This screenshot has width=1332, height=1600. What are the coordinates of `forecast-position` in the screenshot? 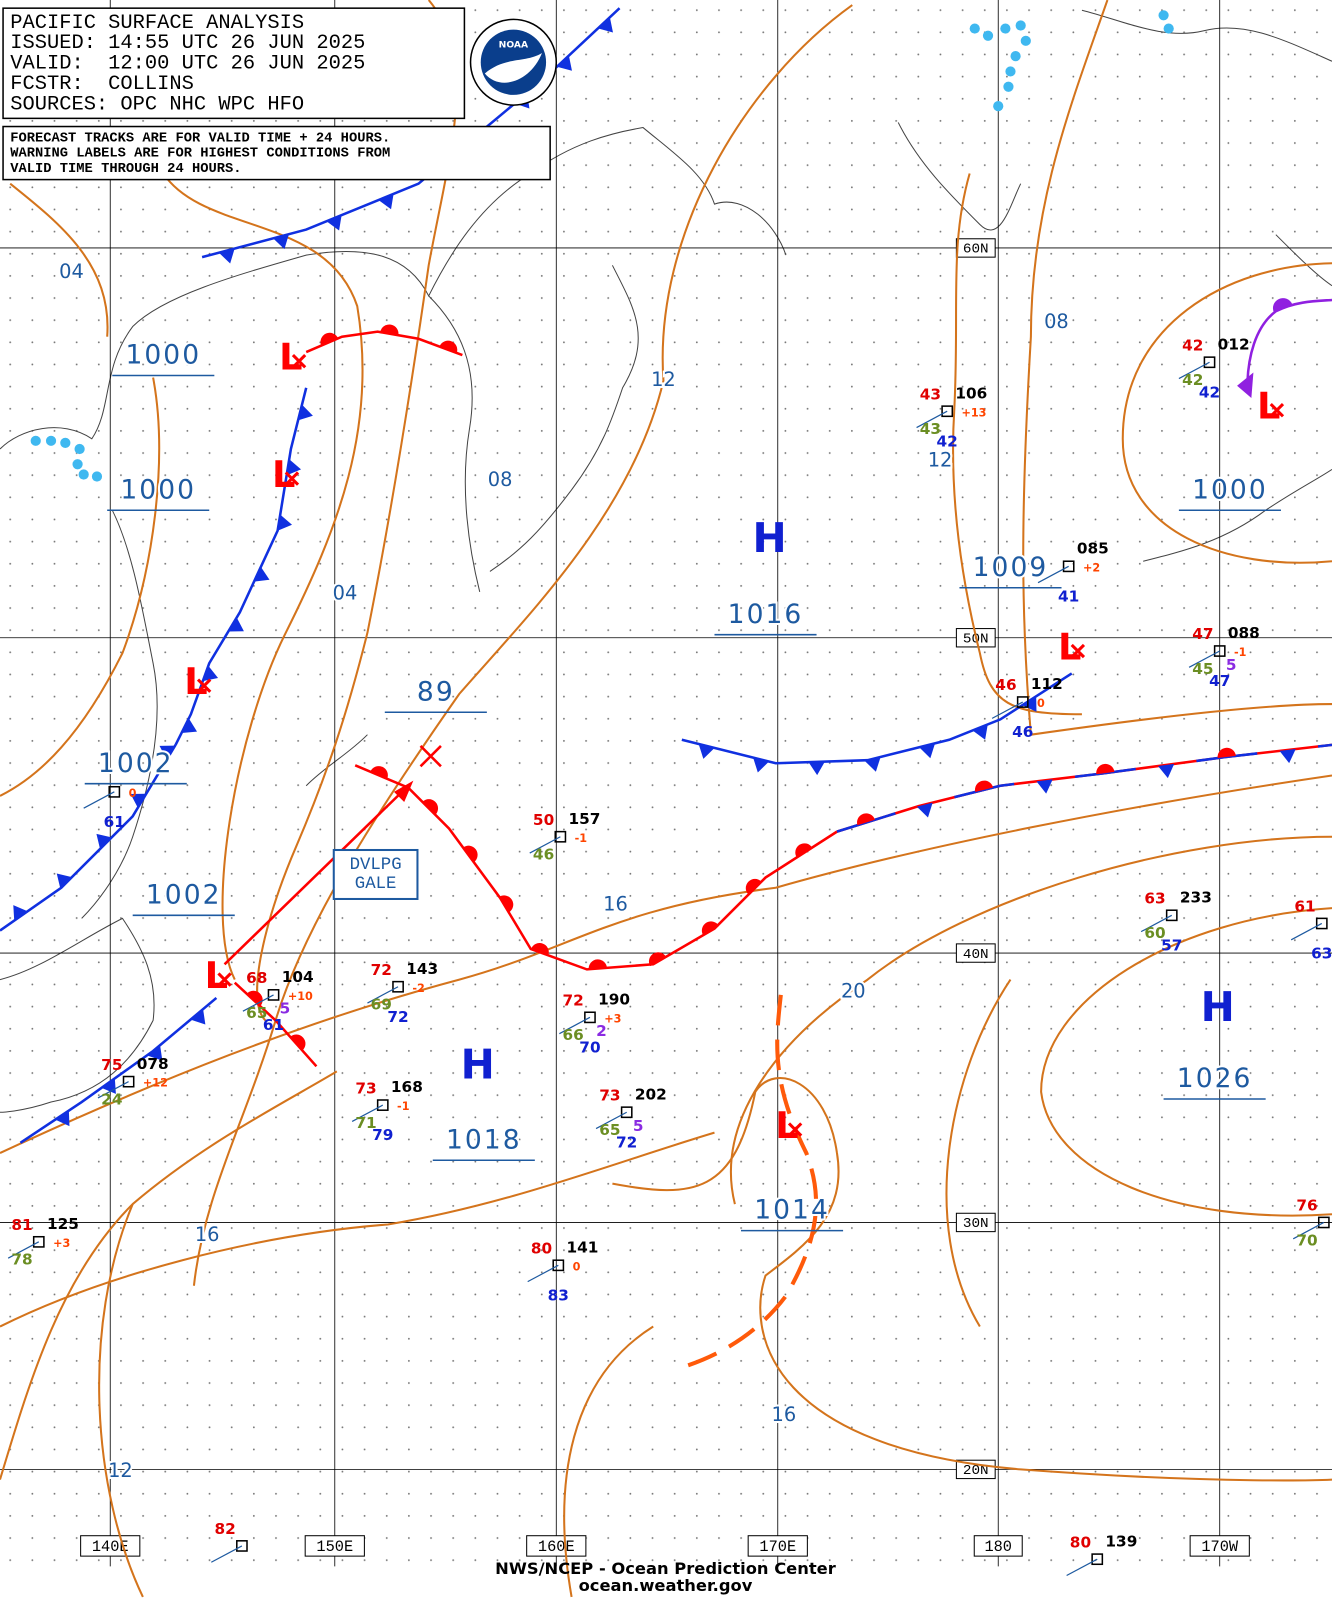 It's located at (430, 756).